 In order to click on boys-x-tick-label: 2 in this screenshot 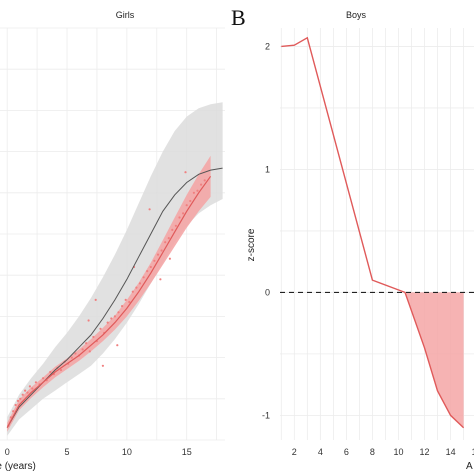, I will do `click(294, 452)`.